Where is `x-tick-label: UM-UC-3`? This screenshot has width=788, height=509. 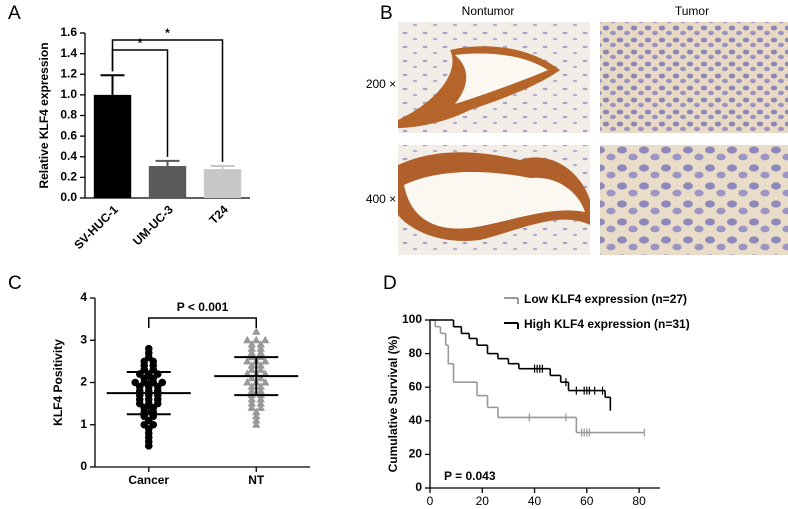
x-tick-label: UM-UC-3 is located at coordinates (153, 225).